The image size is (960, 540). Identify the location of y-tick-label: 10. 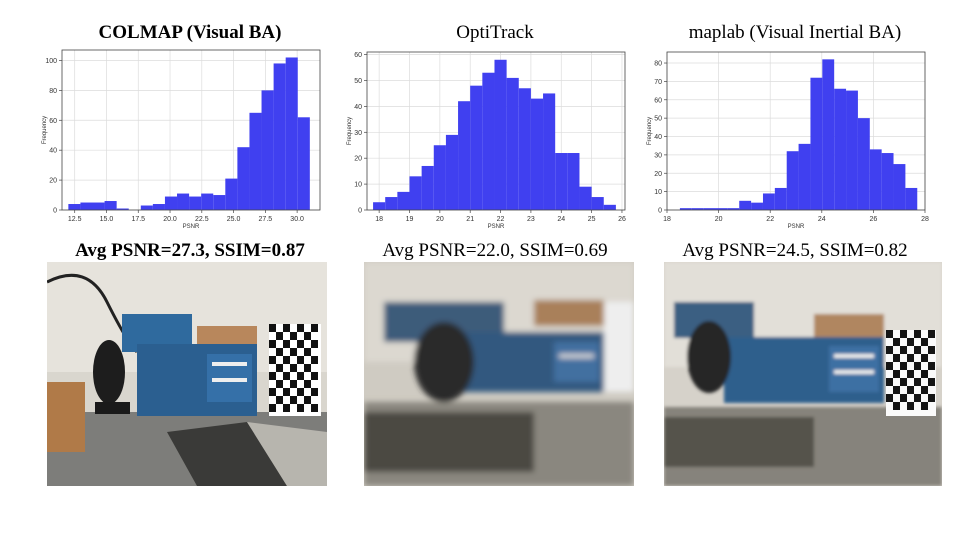
(358, 185).